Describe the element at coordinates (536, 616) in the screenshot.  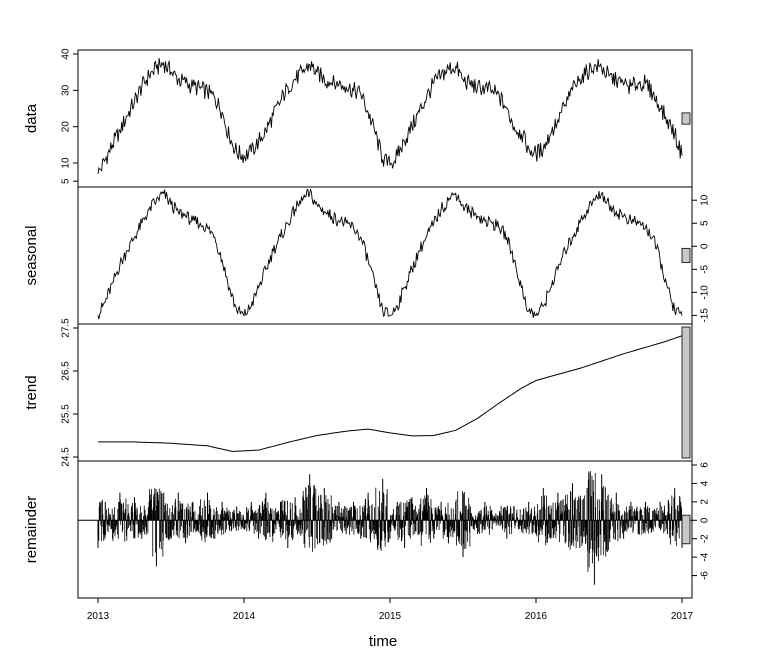
I see `x-tick-label: 2016` at that location.